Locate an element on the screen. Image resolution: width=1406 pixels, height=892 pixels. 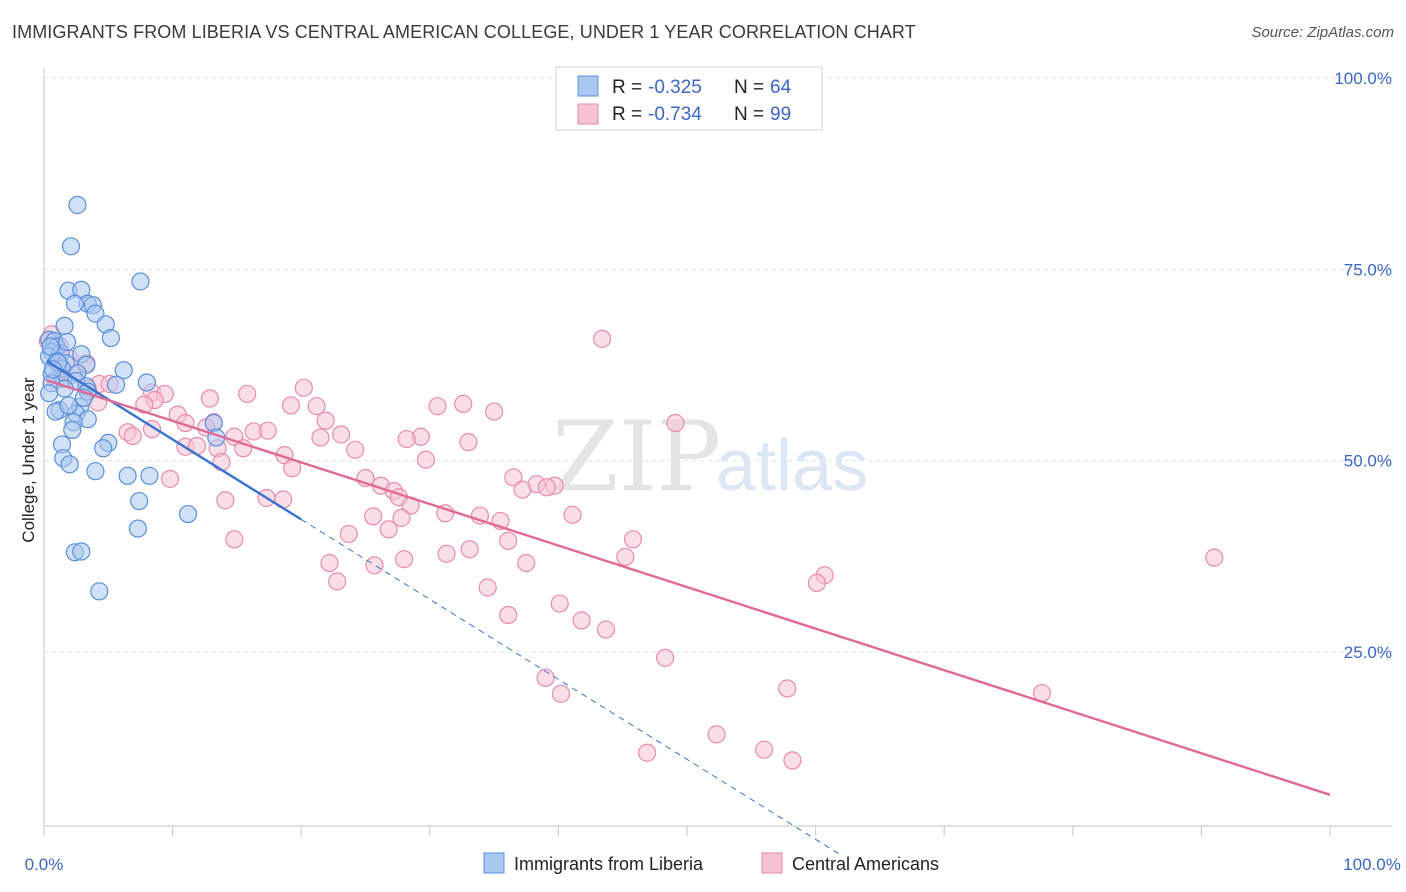
trend-line-liberia-extension is located at coordinates (571, 687).